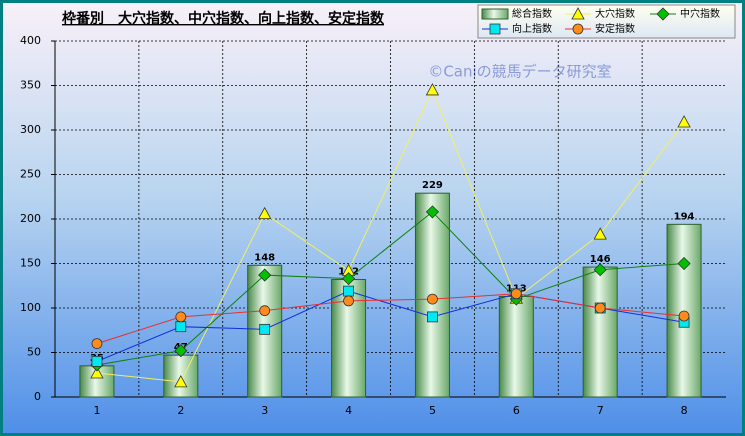 This screenshot has width=745, height=436. I want to click on legend, so click(606, 21).